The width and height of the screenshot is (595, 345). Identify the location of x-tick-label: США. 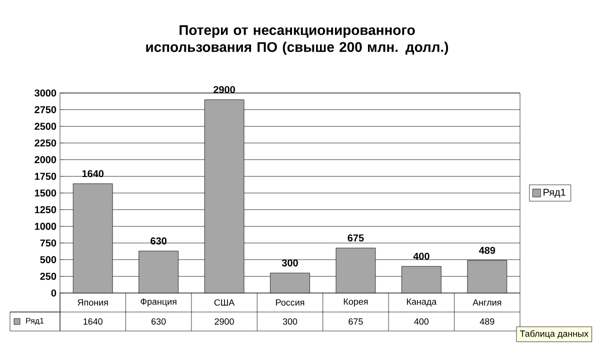
(224, 302).